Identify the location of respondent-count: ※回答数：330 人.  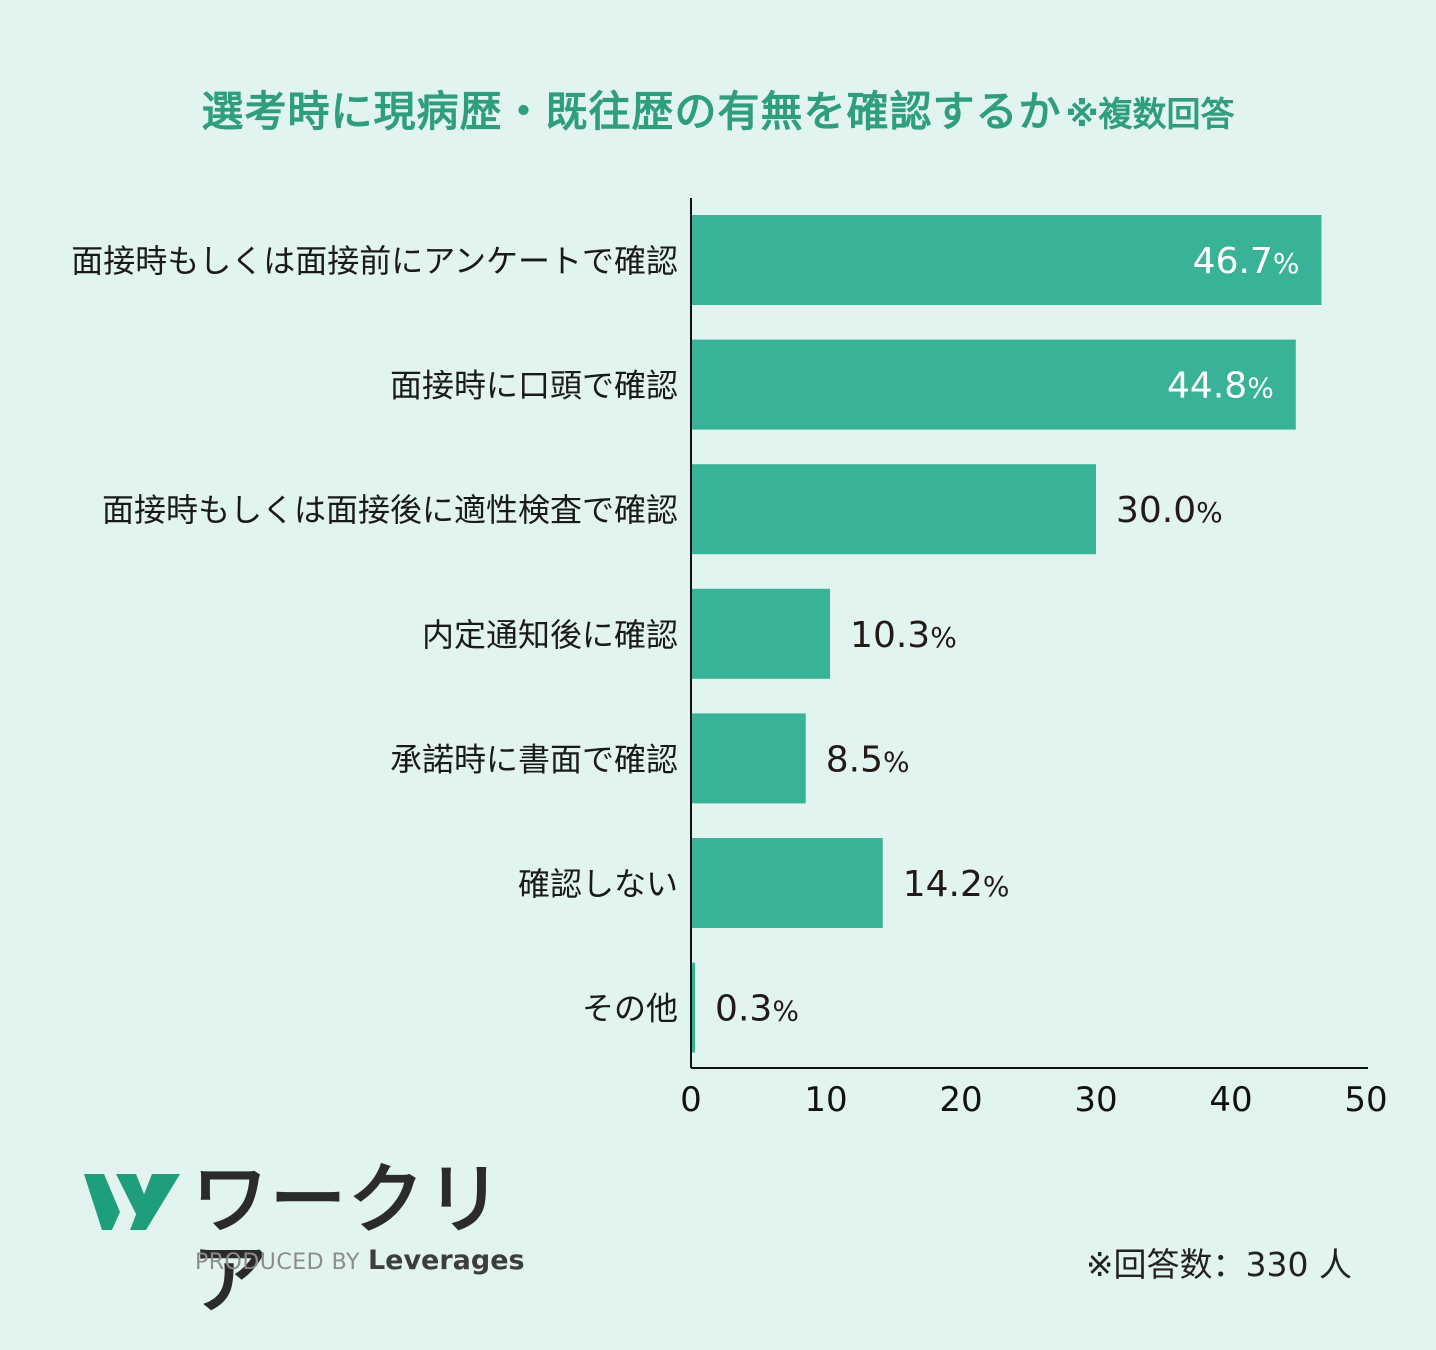
(1218, 1264).